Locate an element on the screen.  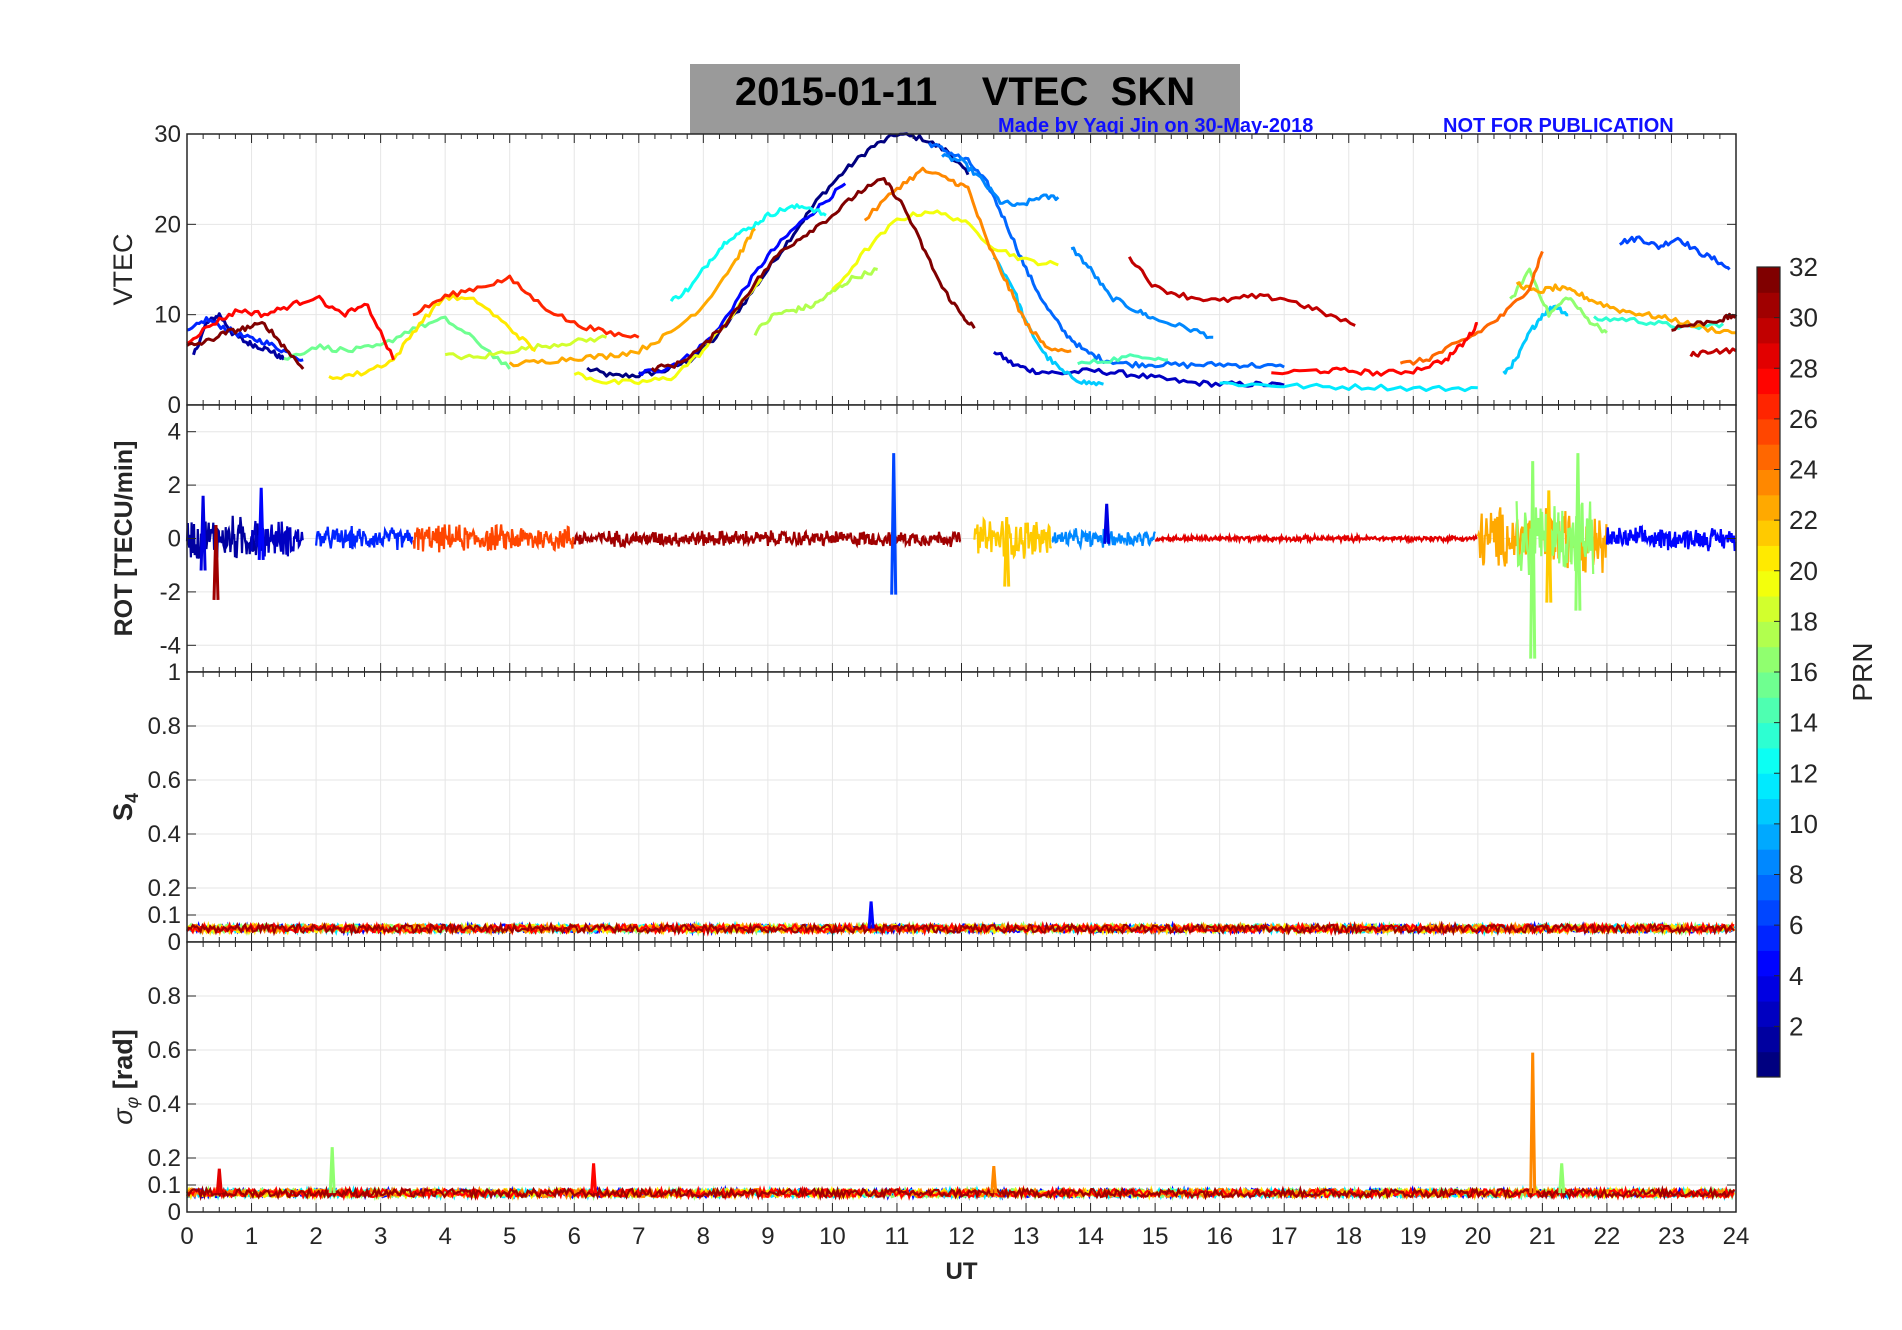
x-tick-label: 3 is located at coordinates (380, 1236).